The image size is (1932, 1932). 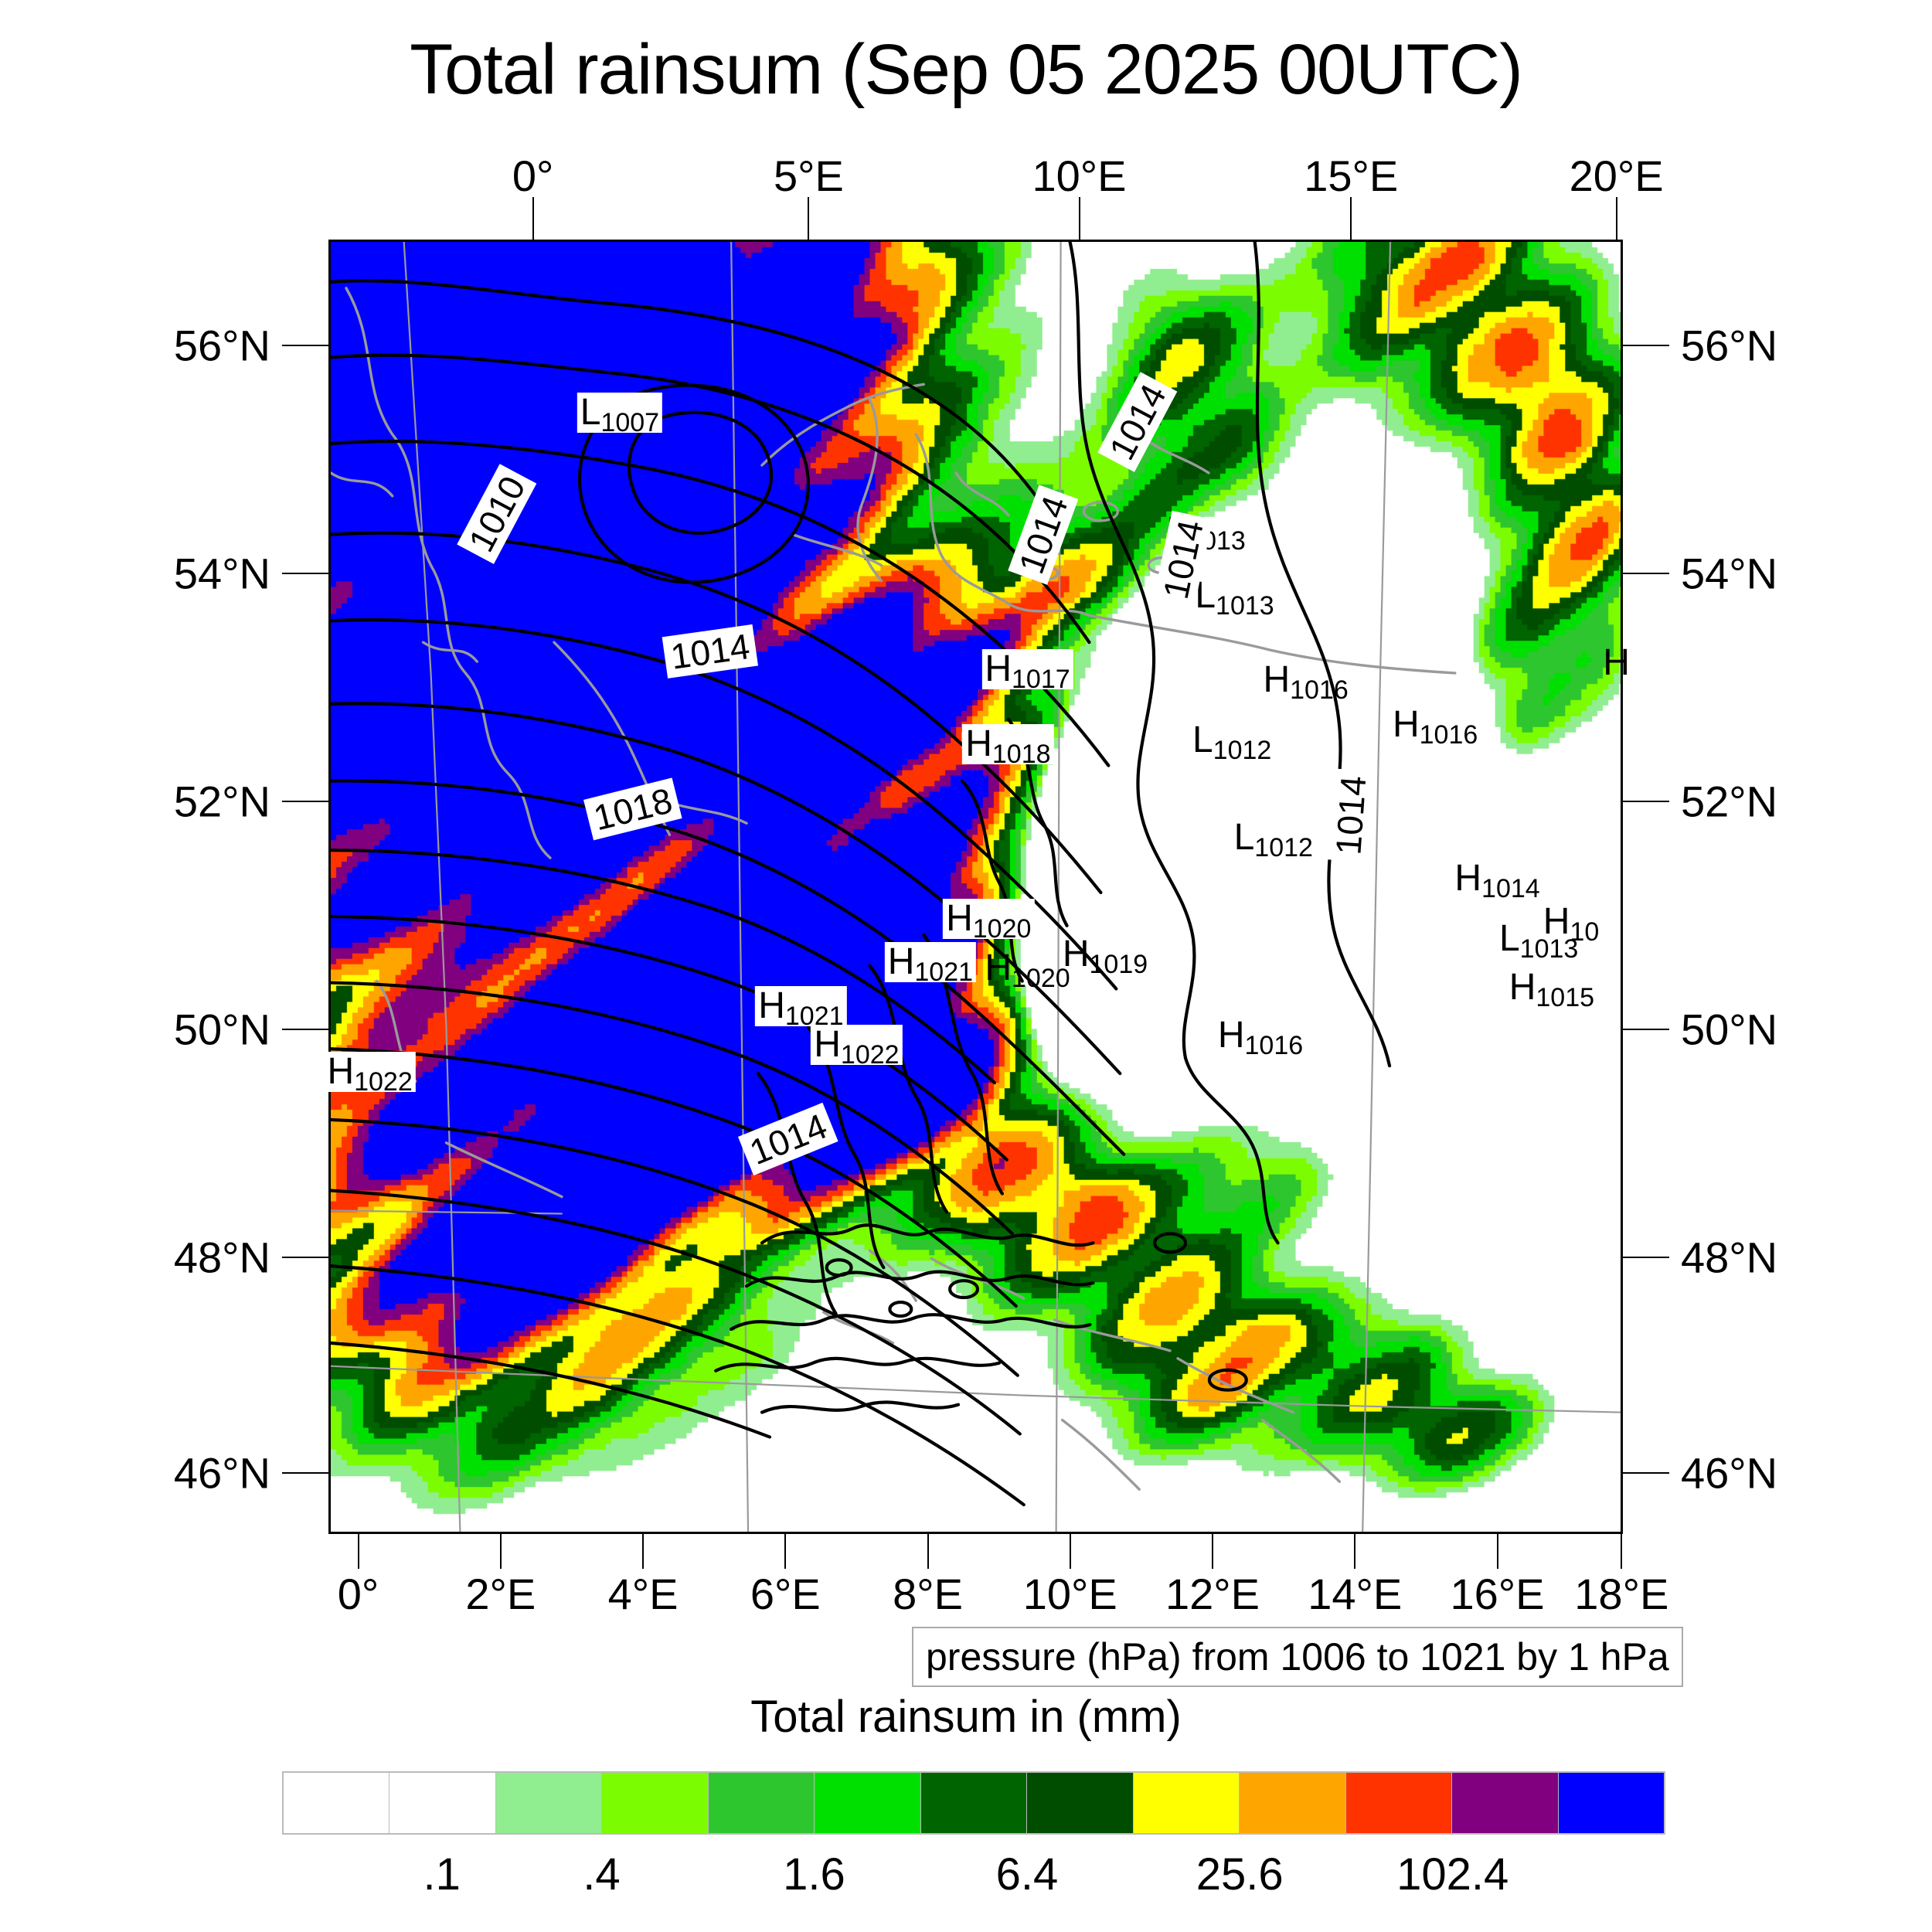 What do you see at coordinates (1566, 998) in the screenshot?
I see `pressure-center-value: 1015` at bounding box center [1566, 998].